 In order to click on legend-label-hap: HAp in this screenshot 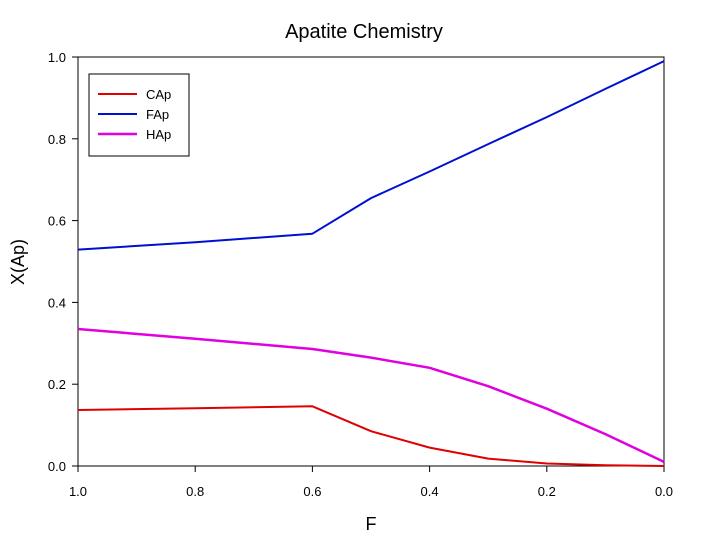, I will do `click(158, 134)`.